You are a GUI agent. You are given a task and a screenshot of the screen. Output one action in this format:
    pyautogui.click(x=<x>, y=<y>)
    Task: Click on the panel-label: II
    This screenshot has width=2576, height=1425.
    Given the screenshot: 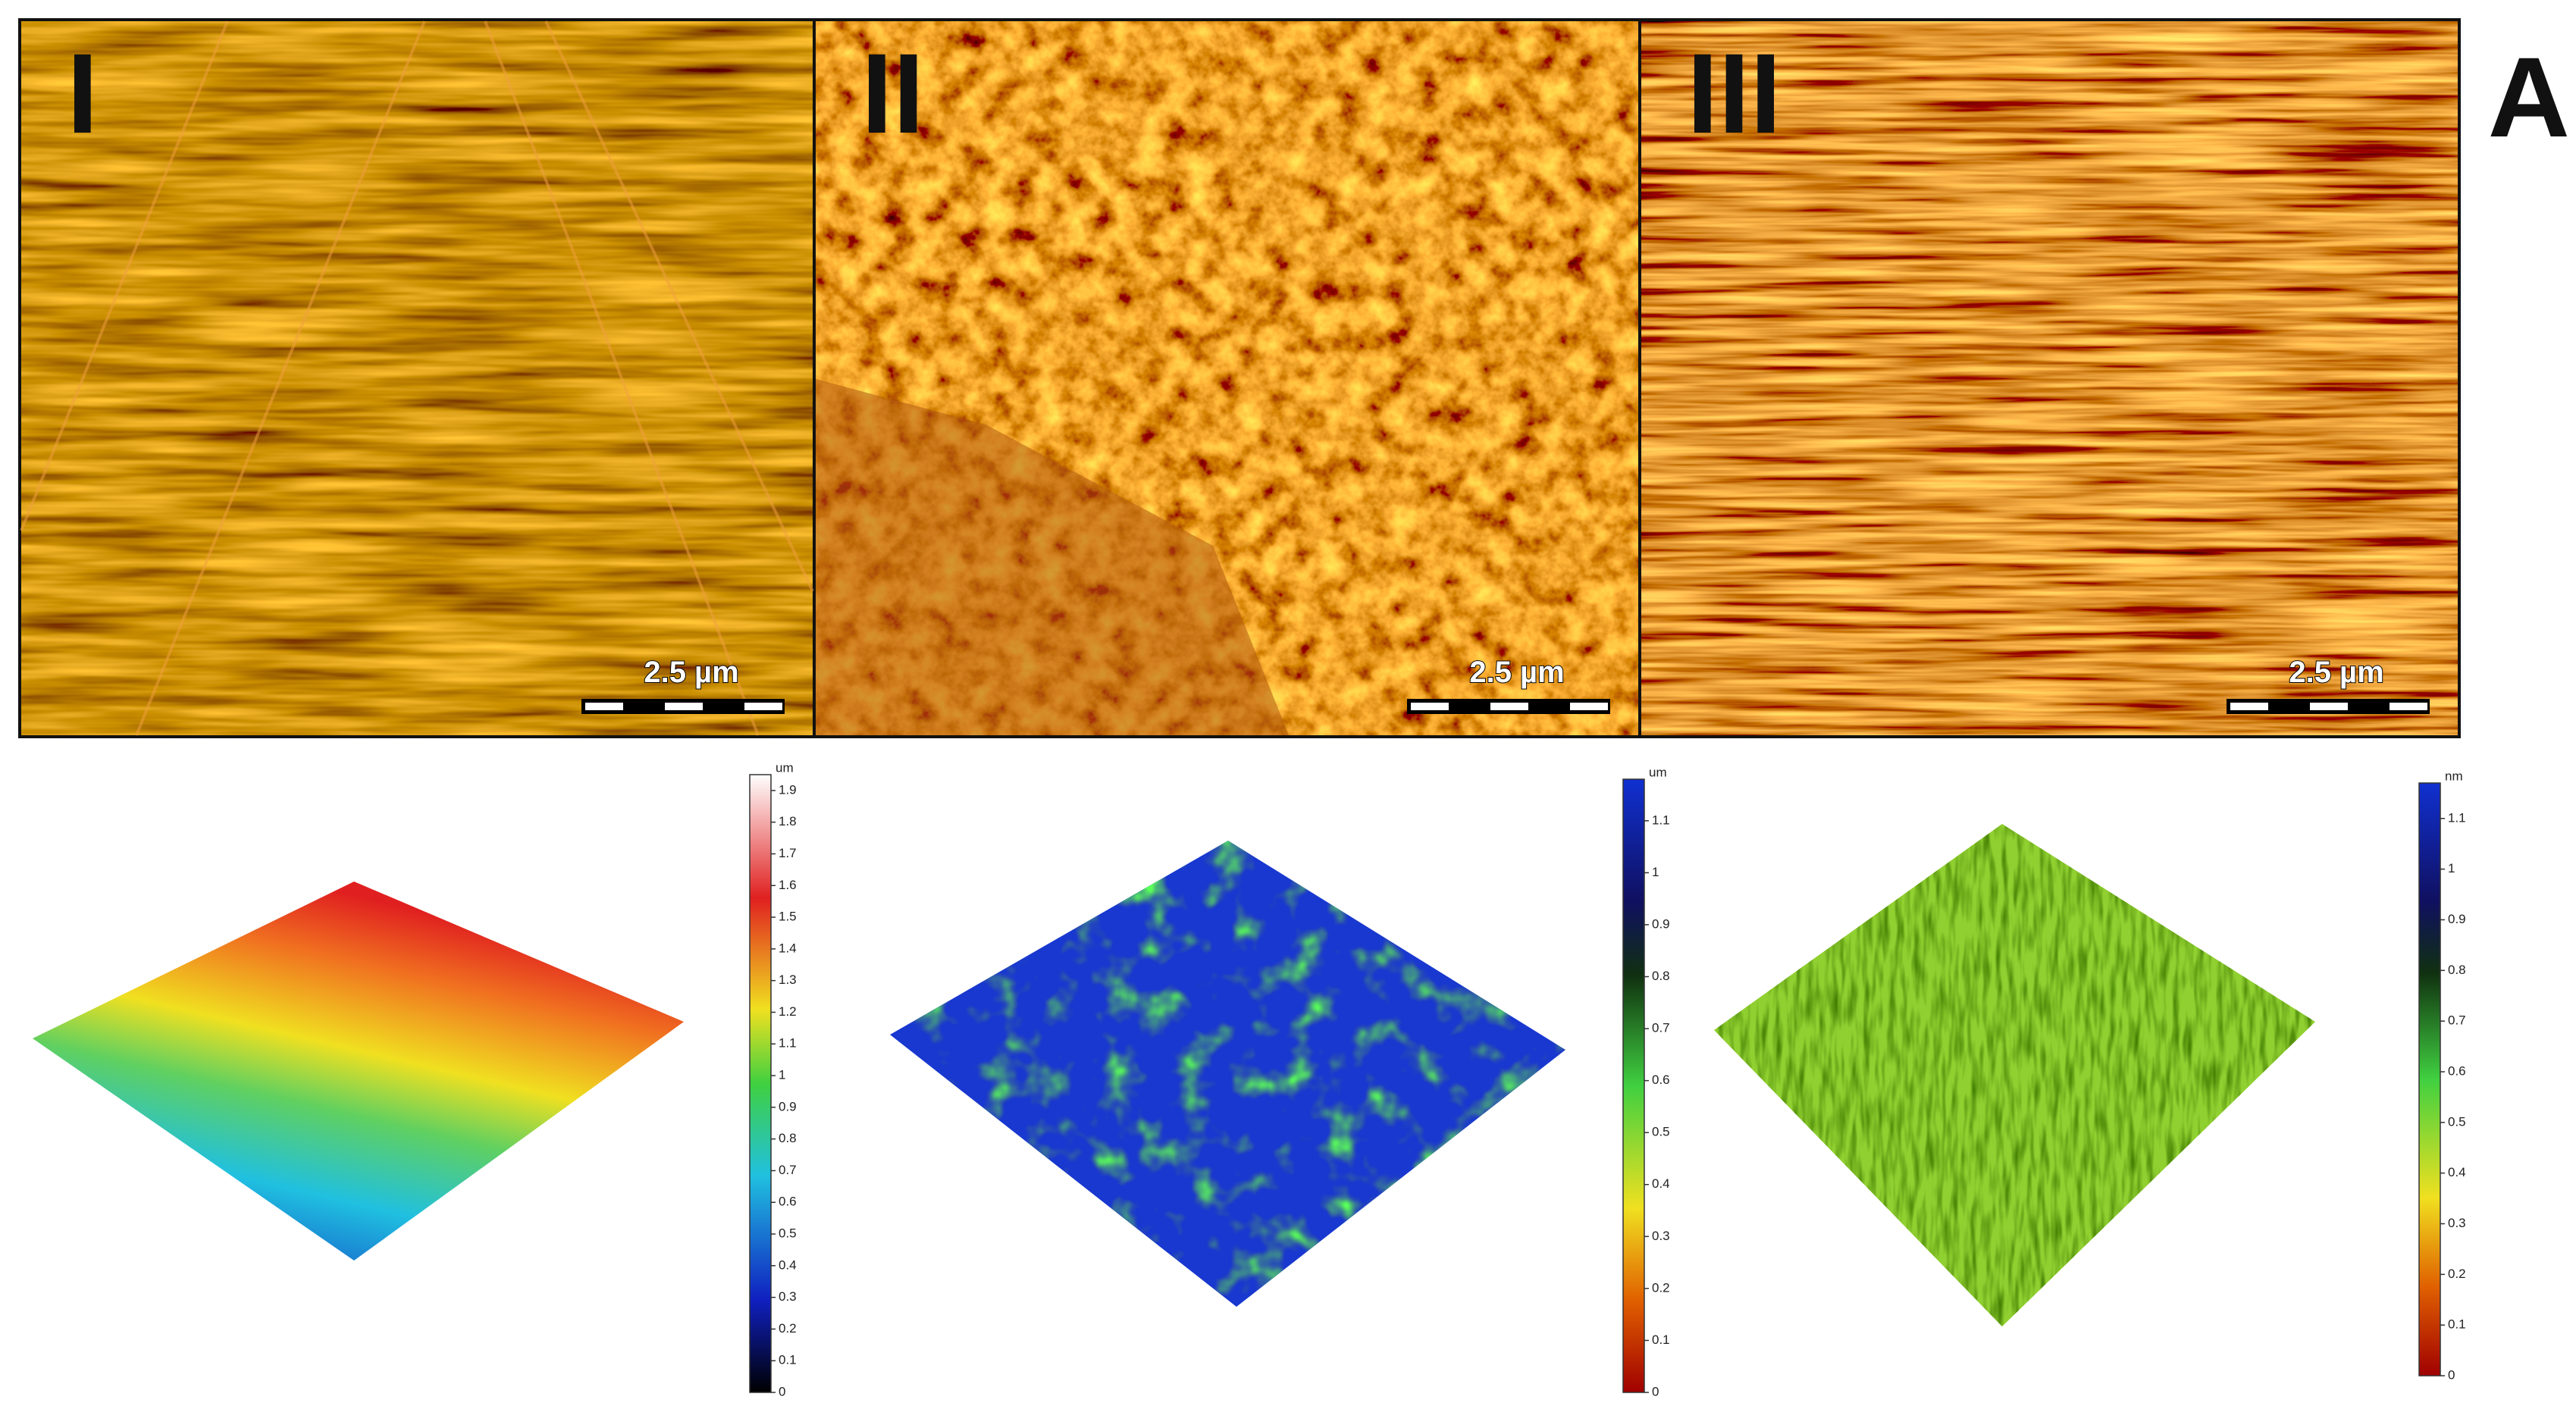 What is the action you would take?
    pyautogui.click(x=893, y=94)
    